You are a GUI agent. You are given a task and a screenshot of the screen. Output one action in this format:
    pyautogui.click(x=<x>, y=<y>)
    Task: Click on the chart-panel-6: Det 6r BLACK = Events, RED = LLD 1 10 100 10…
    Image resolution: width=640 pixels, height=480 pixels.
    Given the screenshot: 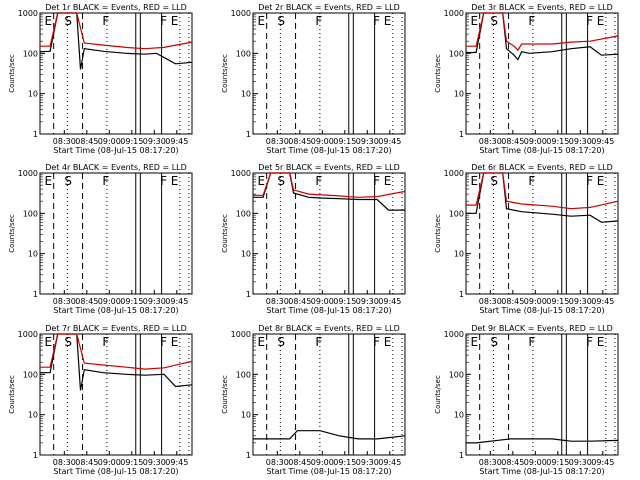 What is the action you would take?
    pyautogui.click(x=526, y=239)
    